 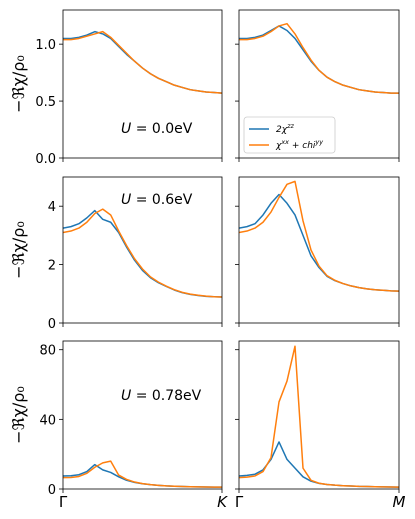 I want to click on panel-r1-c1: 0.0 0.5 1.0, so click(x=129, y=88).